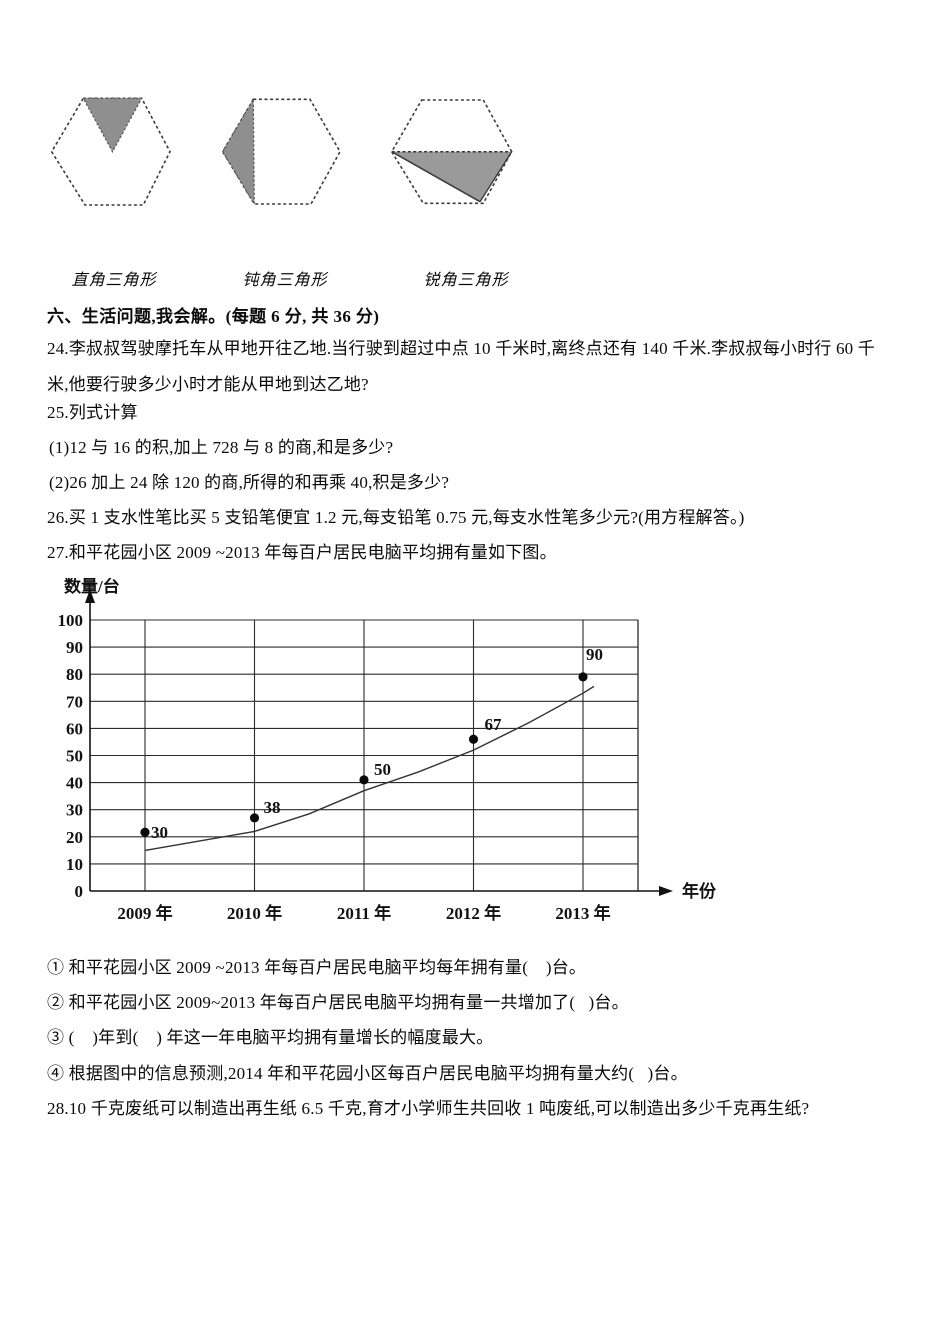 Image resolution: width=950 pixels, height=1344 pixels. Describe the element at coordinates (466, 280) in the screenshot. I see `figure-label-acute-triangle: 锐角三角形` at that location.